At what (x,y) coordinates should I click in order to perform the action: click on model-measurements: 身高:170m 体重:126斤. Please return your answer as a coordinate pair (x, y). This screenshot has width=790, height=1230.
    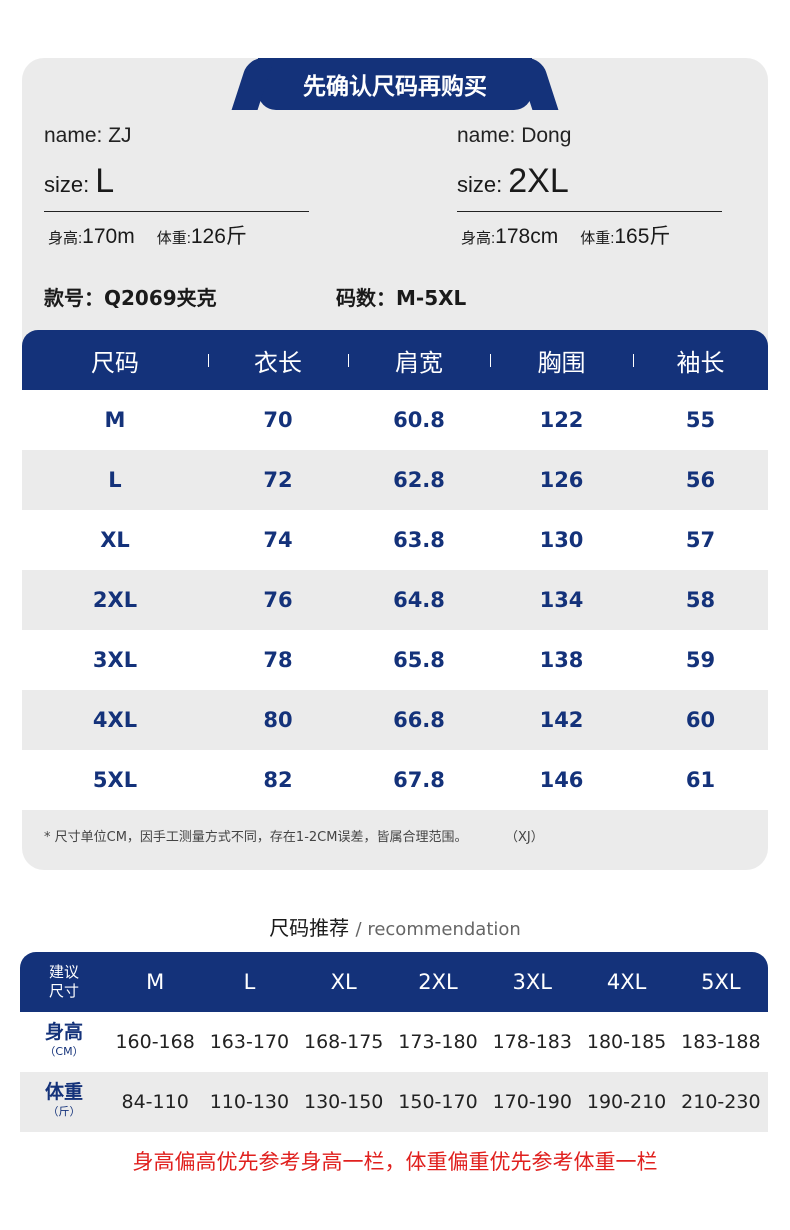
    Looking at the image, I should click on (176, 235).